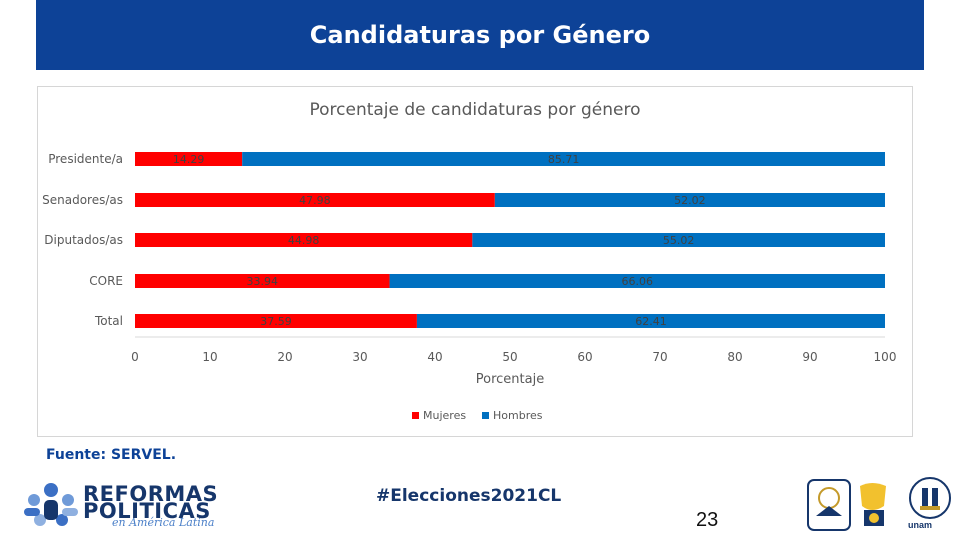 The height and width of the screenshot is (540, 960). Describe the element at coordinates (163, 522) in the screenshot. I see `logo-tagline: en América Latina` at that location.